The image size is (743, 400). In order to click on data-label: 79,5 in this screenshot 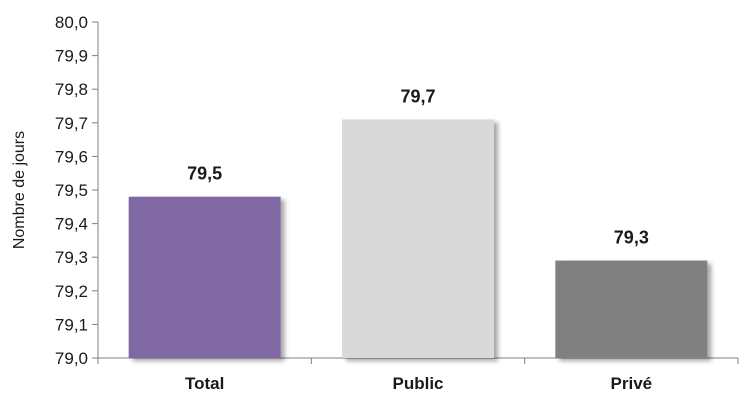, I will do `click(204, 174)`.